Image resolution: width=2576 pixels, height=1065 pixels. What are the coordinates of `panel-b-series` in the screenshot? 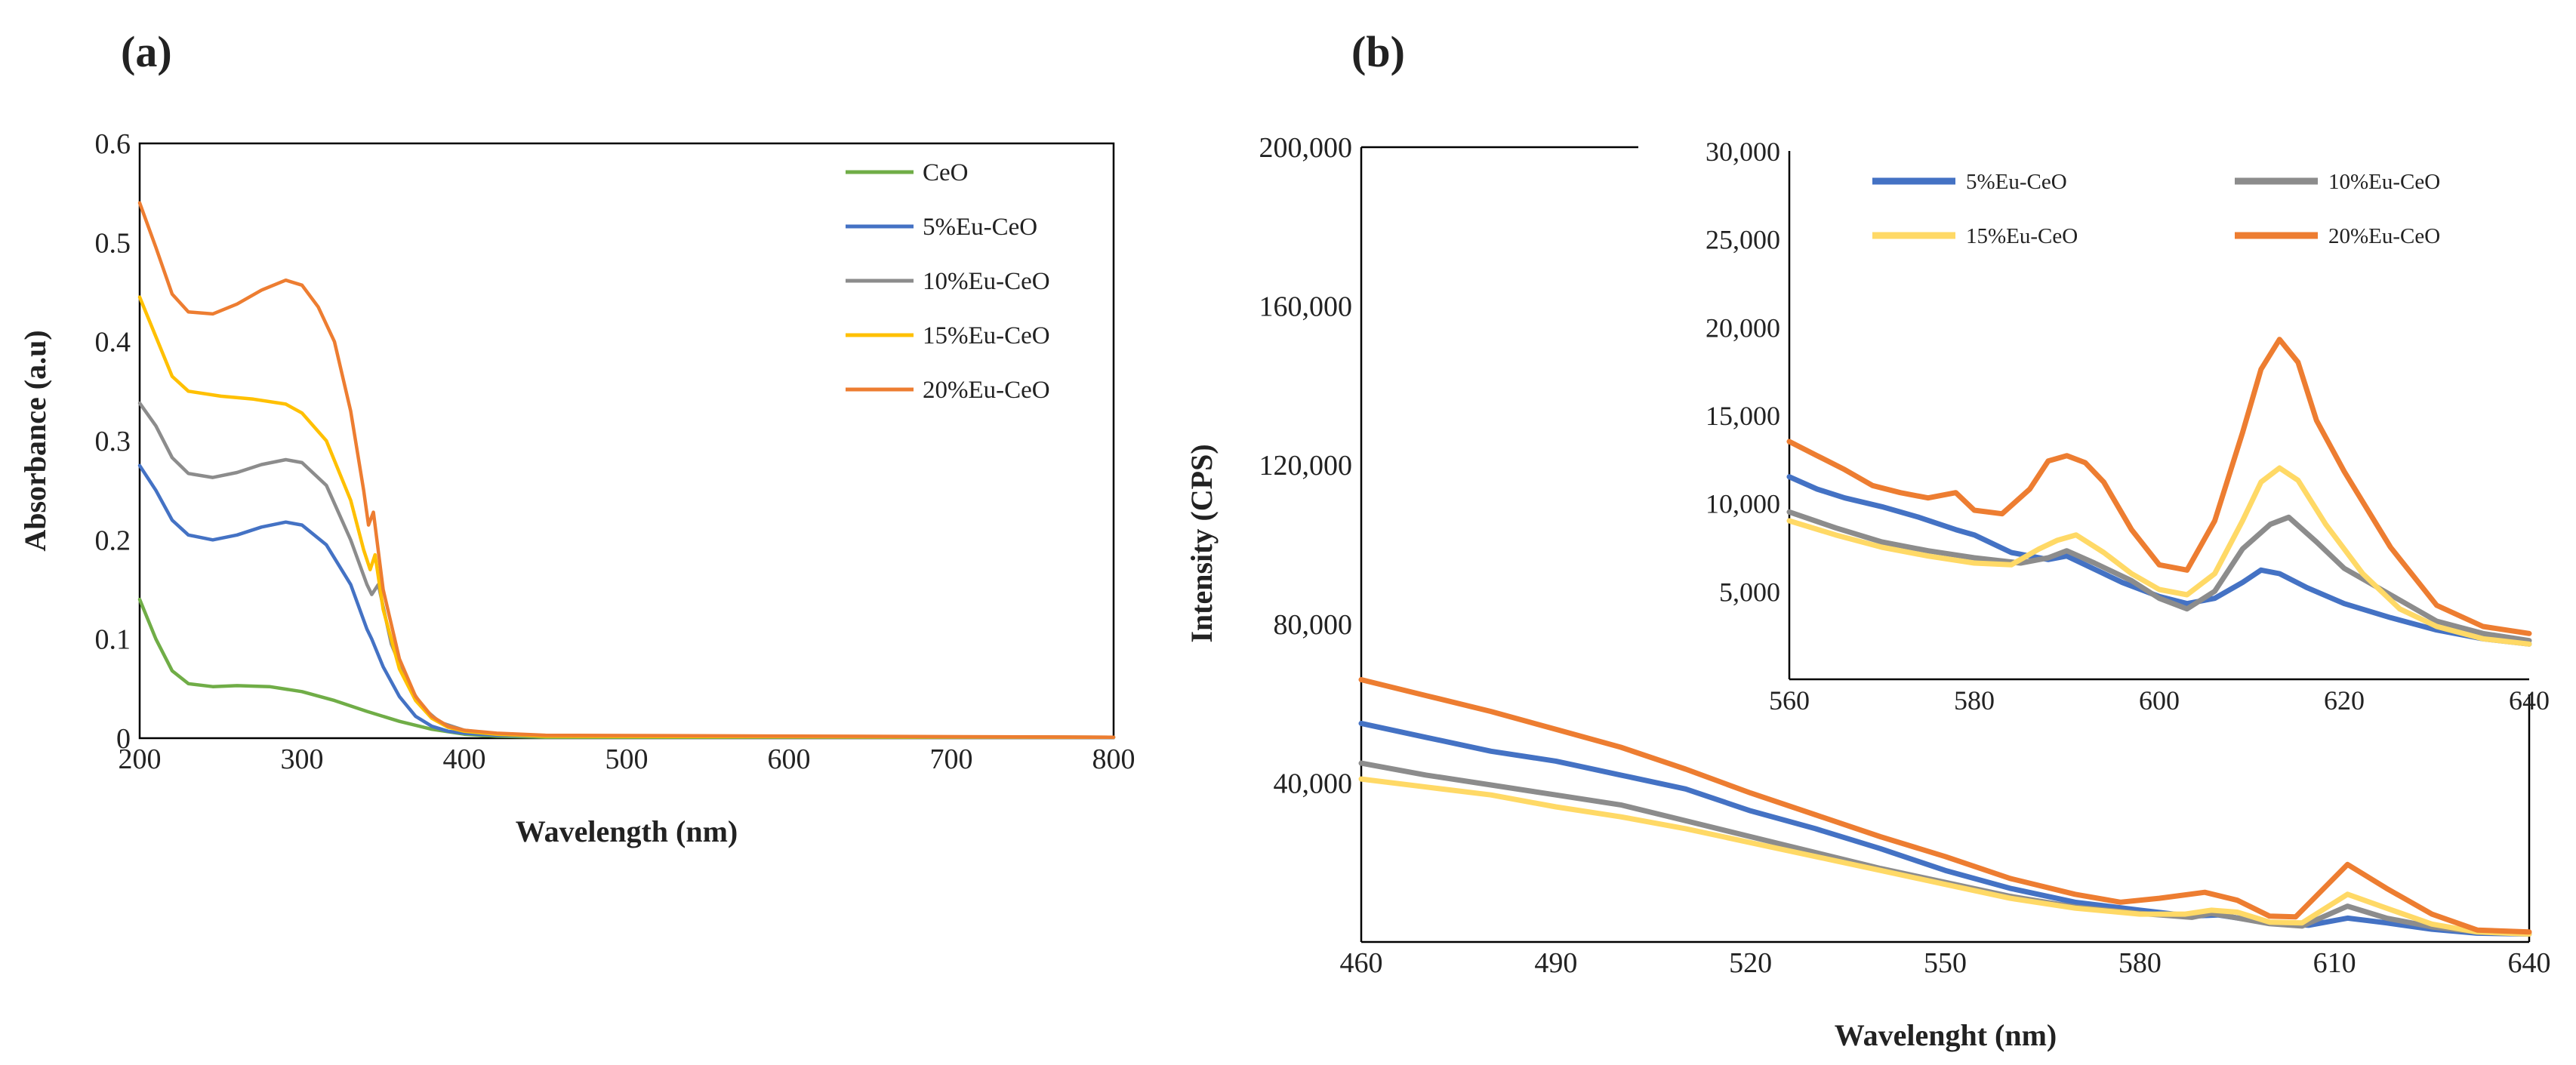 It's located at (1945, 807).